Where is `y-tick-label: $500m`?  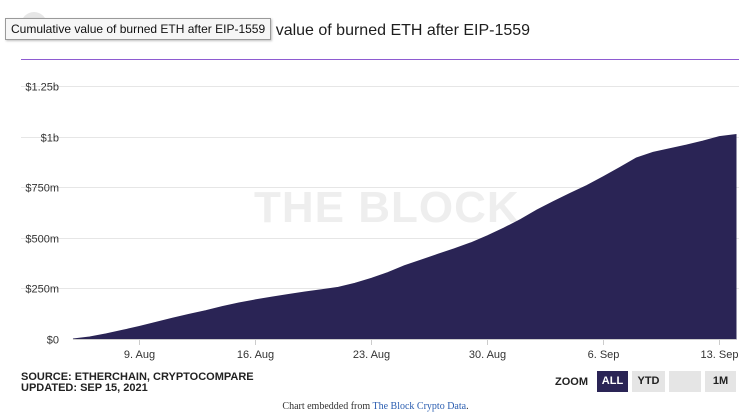 y-tick-label: $500m is located at coordinates (42, 240).